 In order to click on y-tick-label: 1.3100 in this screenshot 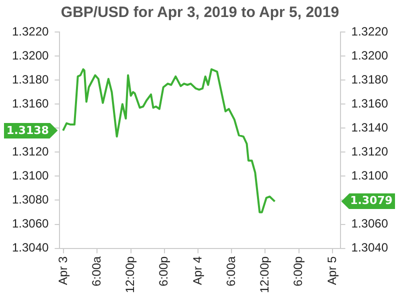, I will do `click(31, 175)`.